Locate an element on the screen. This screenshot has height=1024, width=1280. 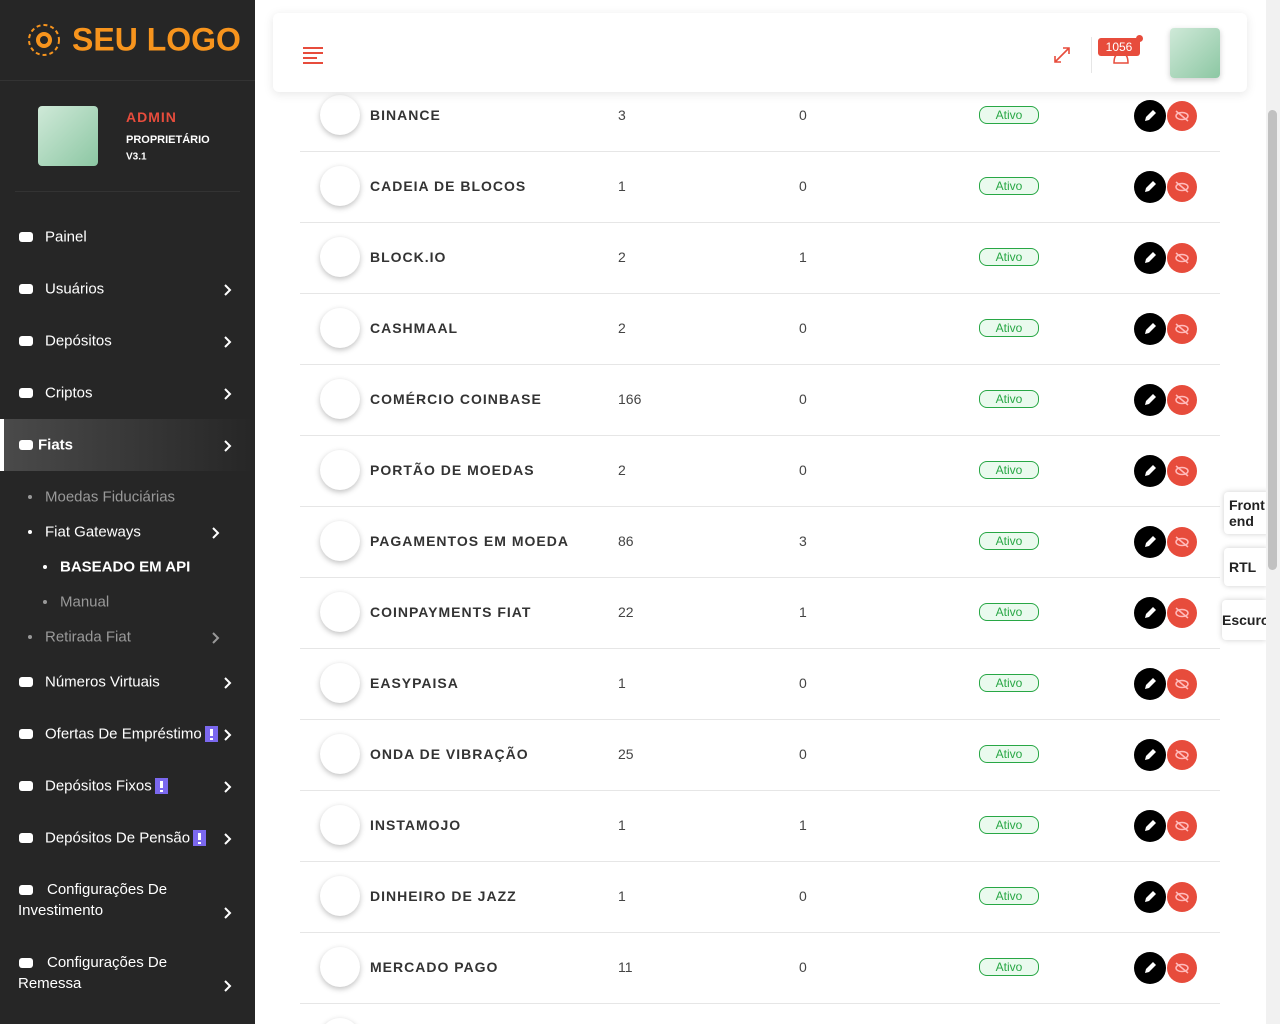
fullscreen-button is located at coordinates (1062, 57).